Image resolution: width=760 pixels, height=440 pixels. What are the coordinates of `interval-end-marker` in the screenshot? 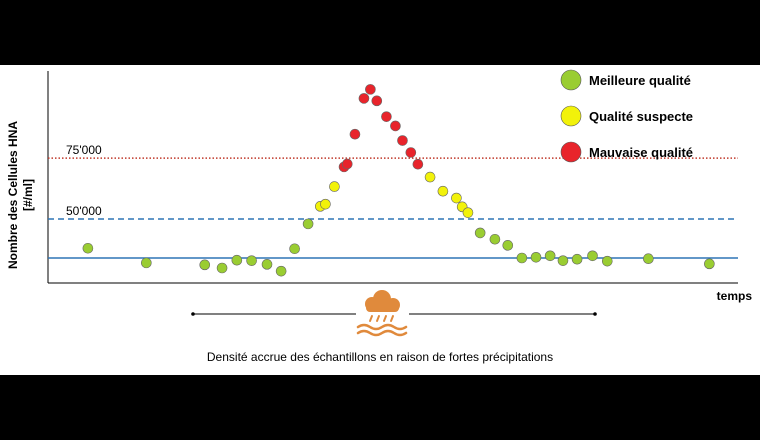 It's located at (595, 314).